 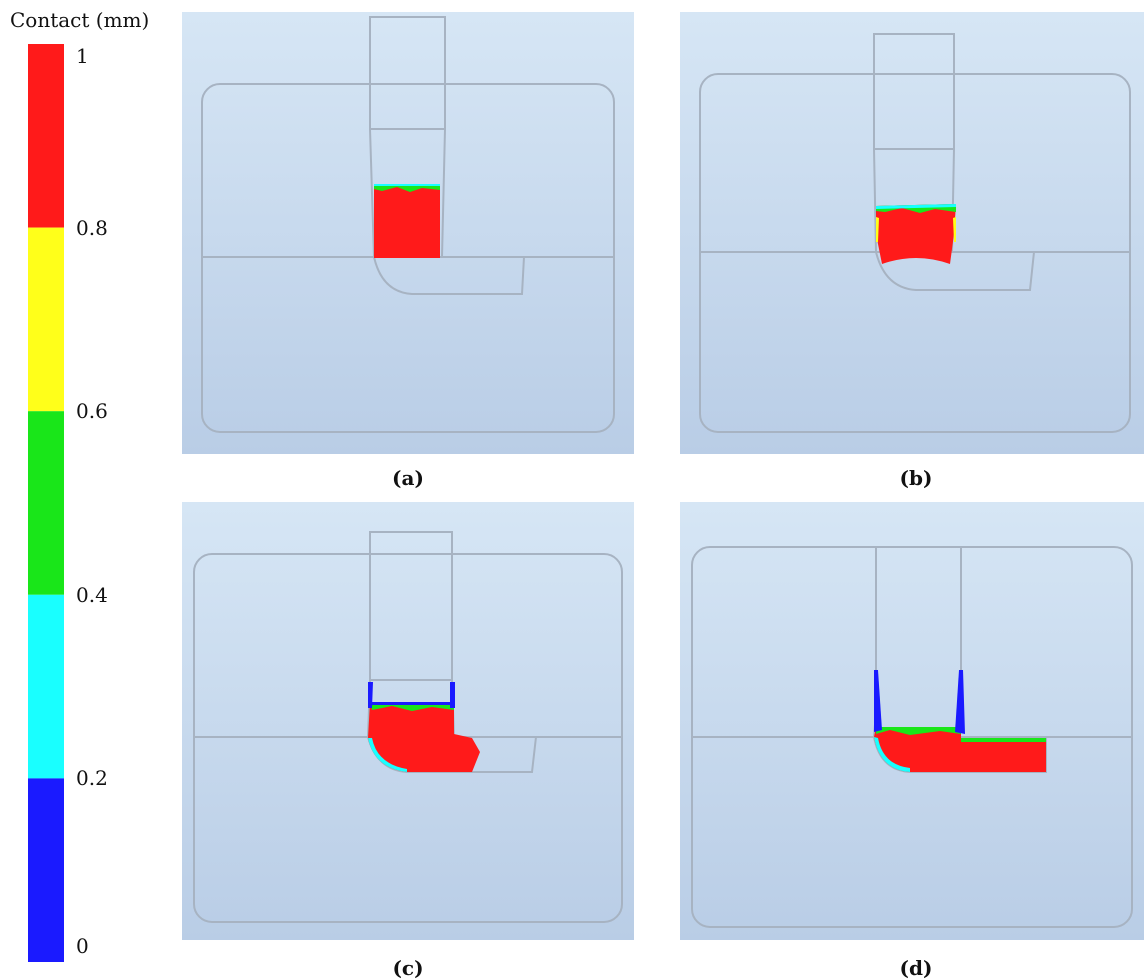 What do you see at coordinates (92, 227) in the screenshot?
I see `colorbar-tick-label: 0.8` at bounding box center [92, 227].